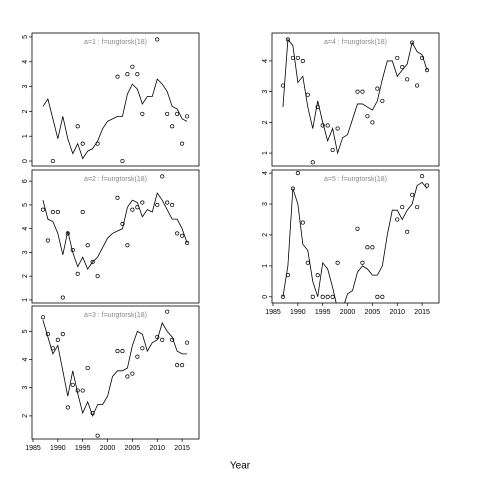  I want to click on y-tick-label: 3, so click(25, 252).